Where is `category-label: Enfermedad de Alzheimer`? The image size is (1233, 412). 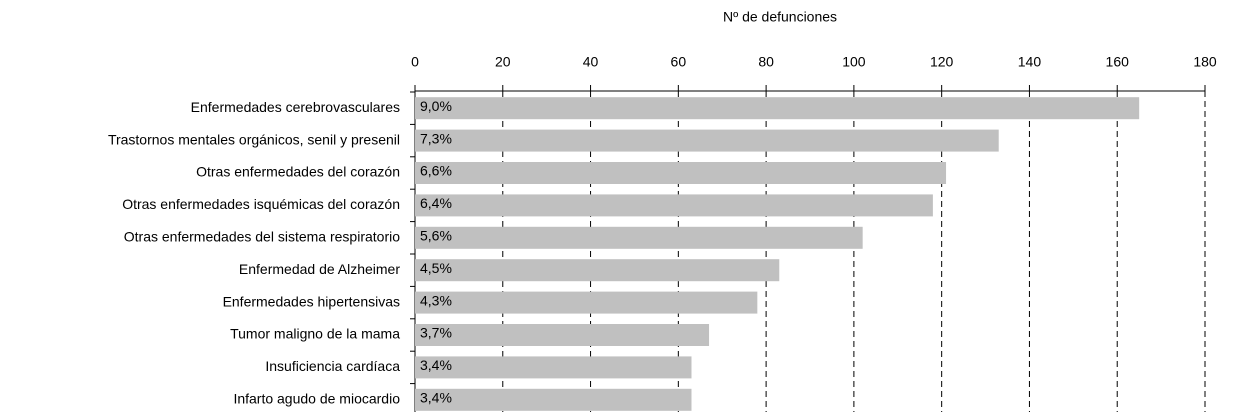 category-label: Enfermedad de Alzheimer is located at coordinates (319, 269).